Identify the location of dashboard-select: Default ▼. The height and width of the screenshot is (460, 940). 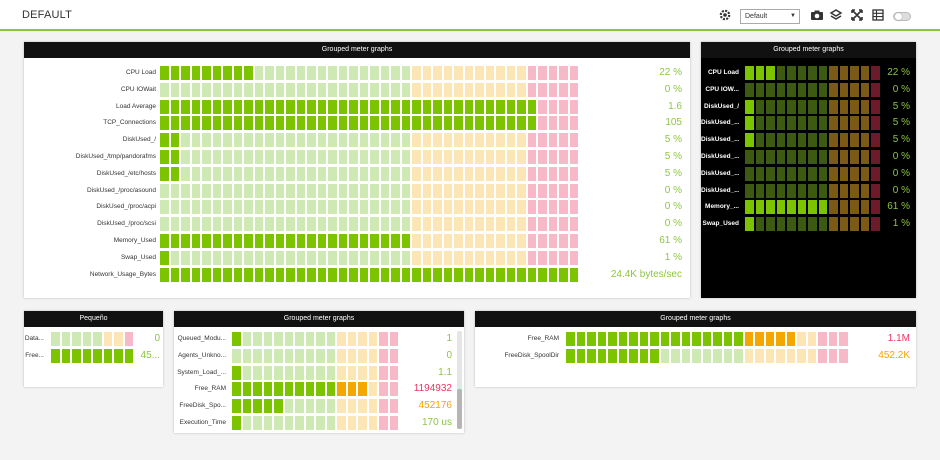
(770, 16).